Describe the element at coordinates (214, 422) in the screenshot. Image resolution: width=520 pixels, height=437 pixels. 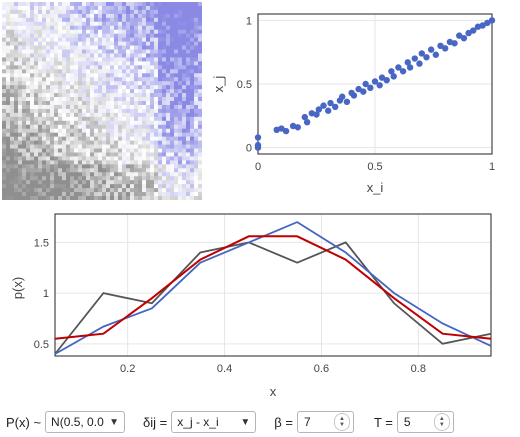
I see `delta-select: x_j - x_i ▼` at that location.